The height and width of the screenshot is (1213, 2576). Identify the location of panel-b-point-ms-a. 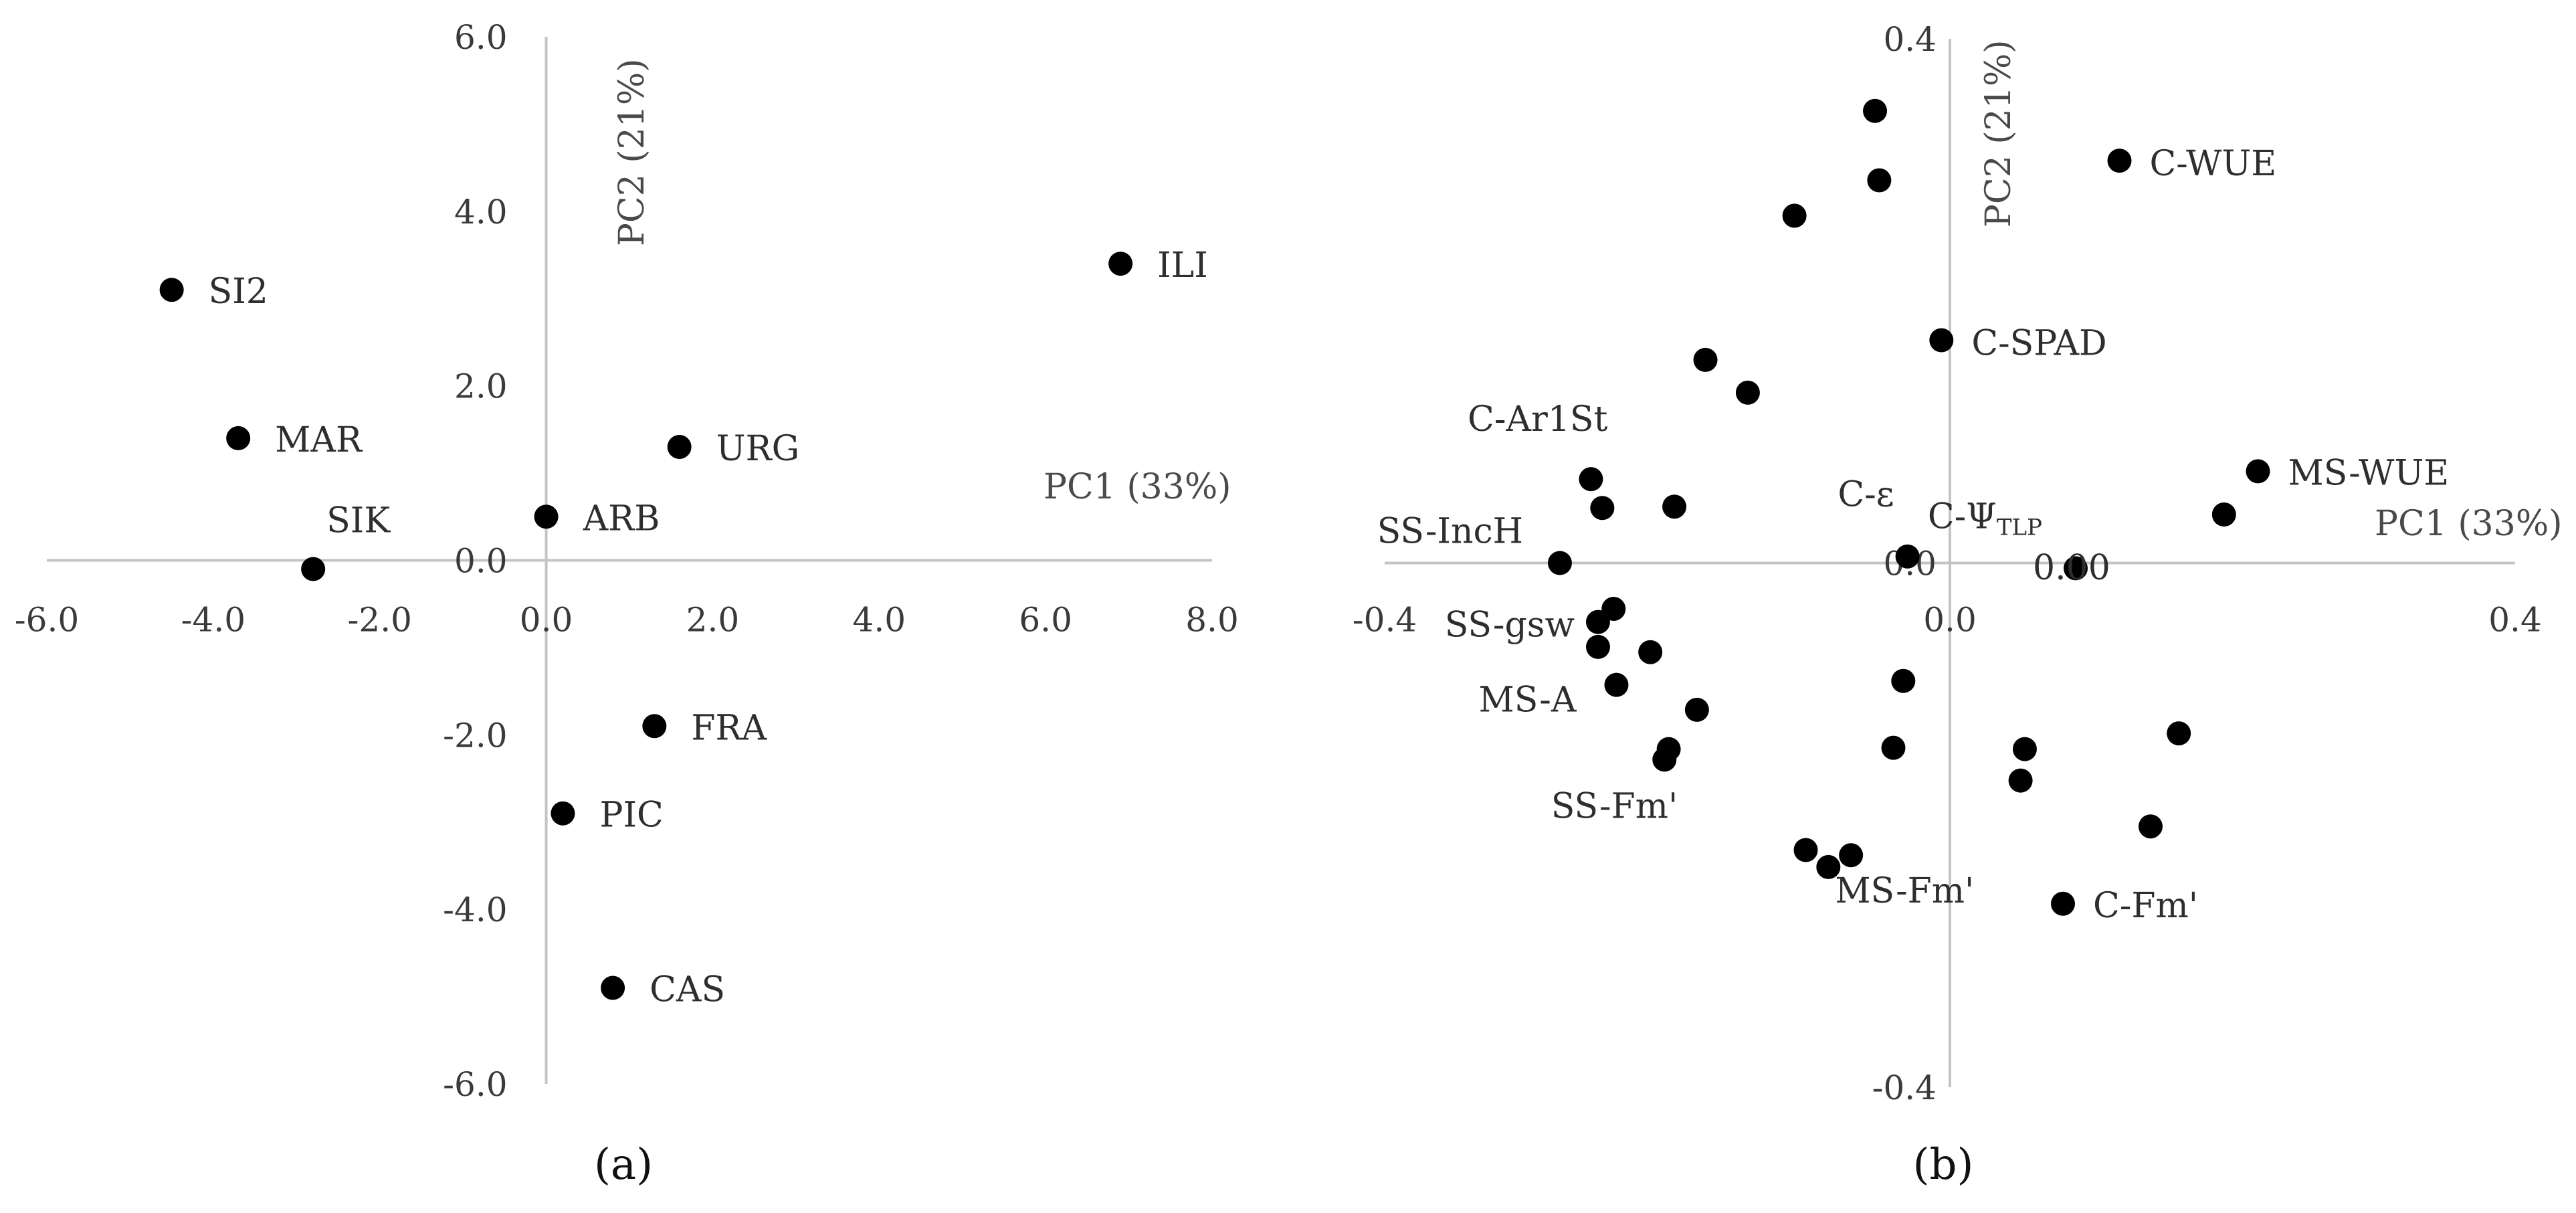
(1616, 684).